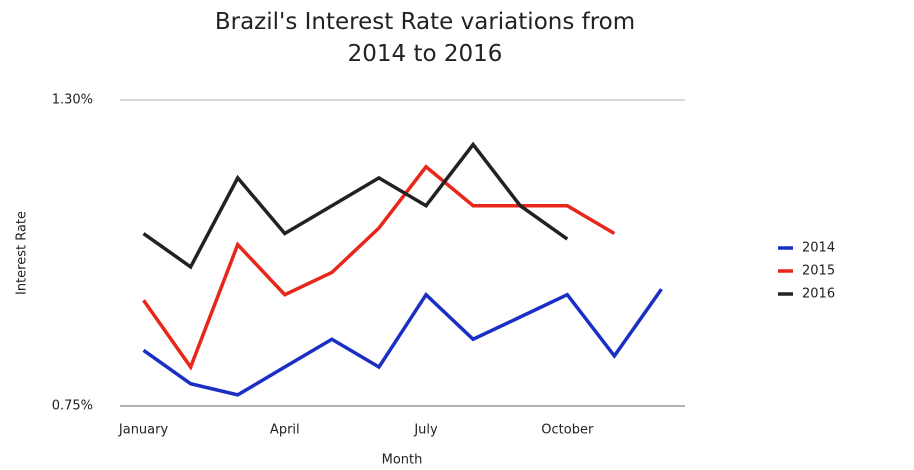 Image resolution: width=914 pixels, height=470 pixels. What do you see at coordinates (72, 100) in the screenshot?
I see `y-tick-label: 1.30%` at bounding box center [72, 100].